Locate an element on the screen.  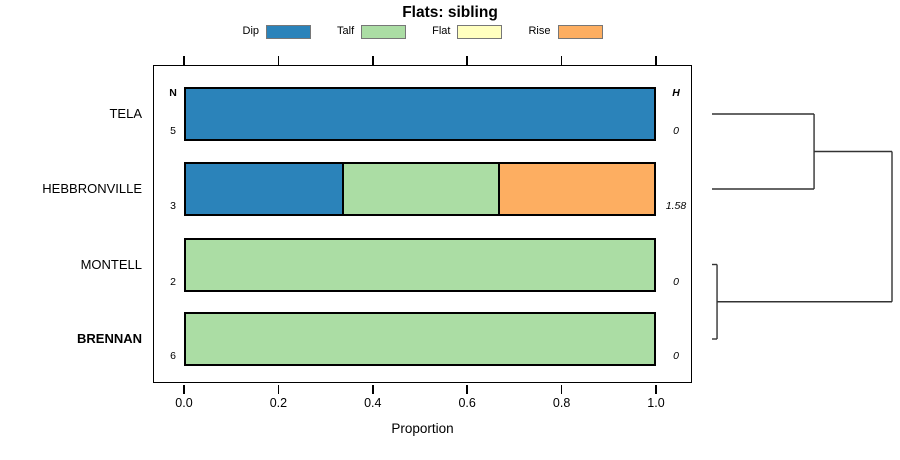
bar-row-tela is located at coordinates (420, 114).